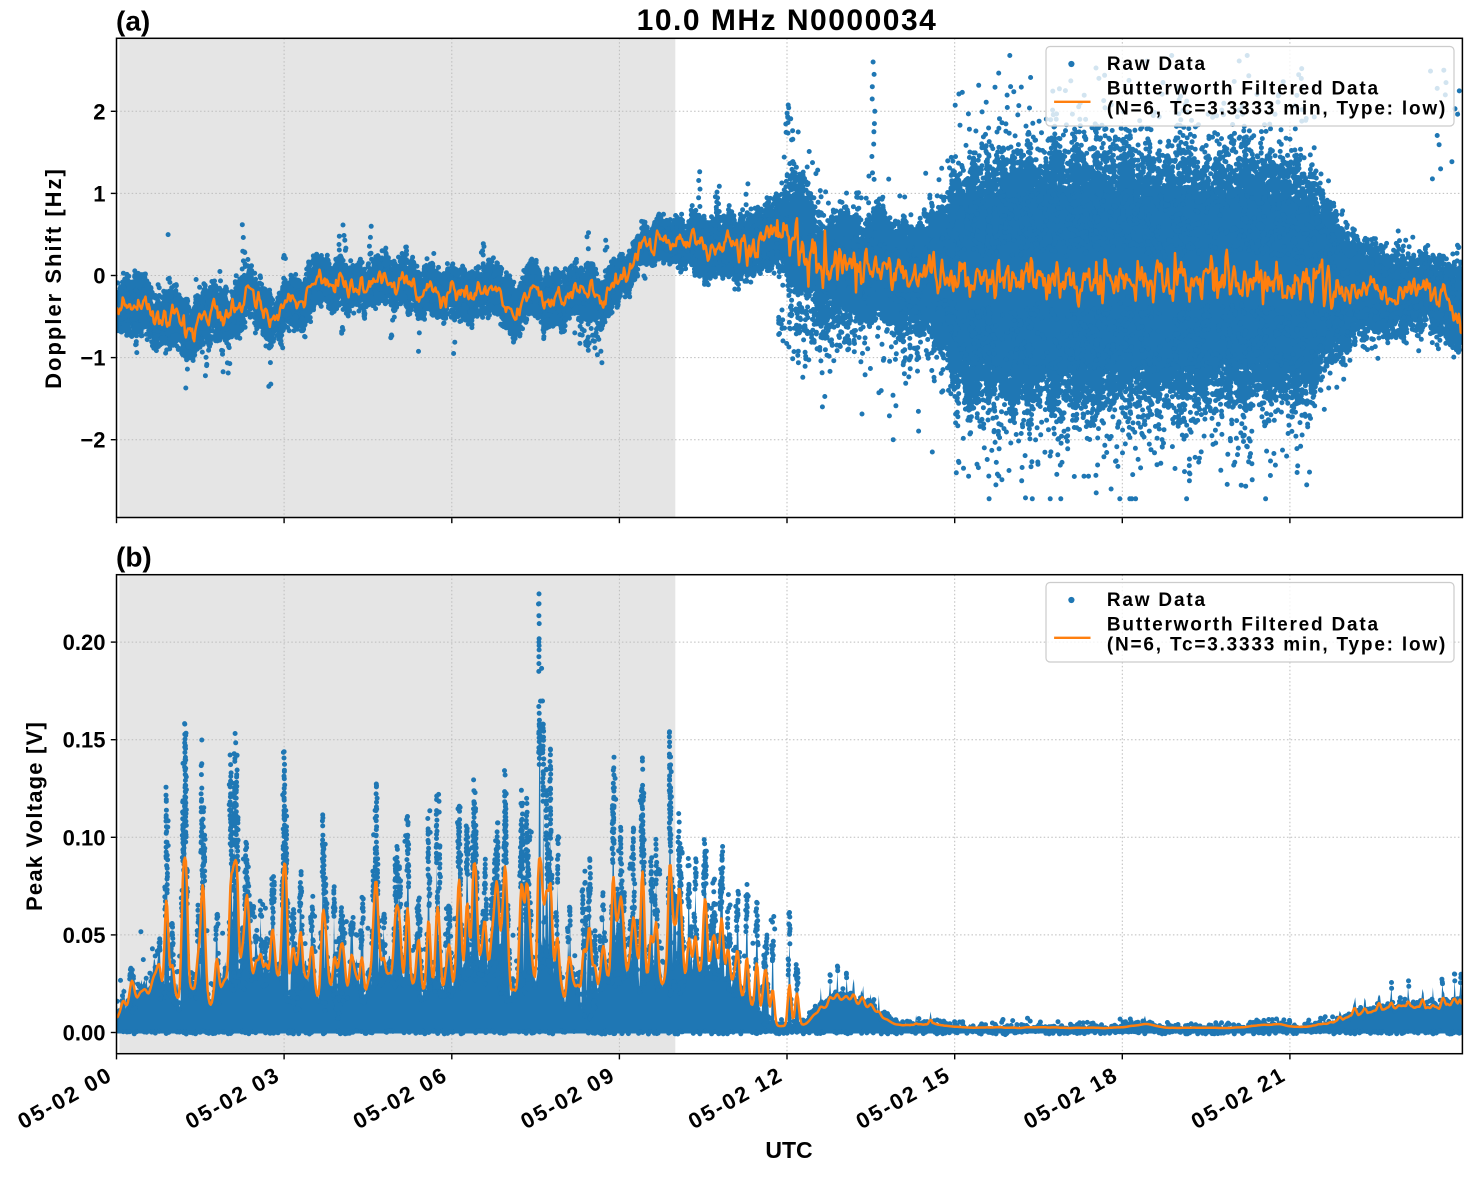  Describe the element at coordinates (92, 358) in the screenshot. I see `svg-text: −1` at that location.